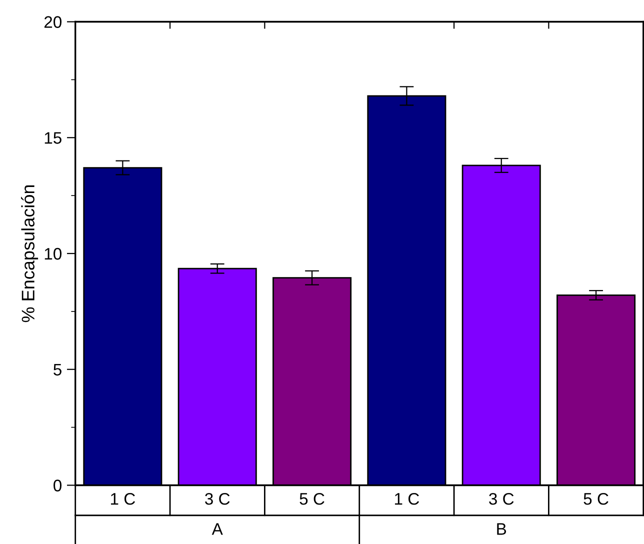  Describe the element at coordinates (29, 253) in the screenshot. I see `y-axis-title: % Encapsulación` at that location.